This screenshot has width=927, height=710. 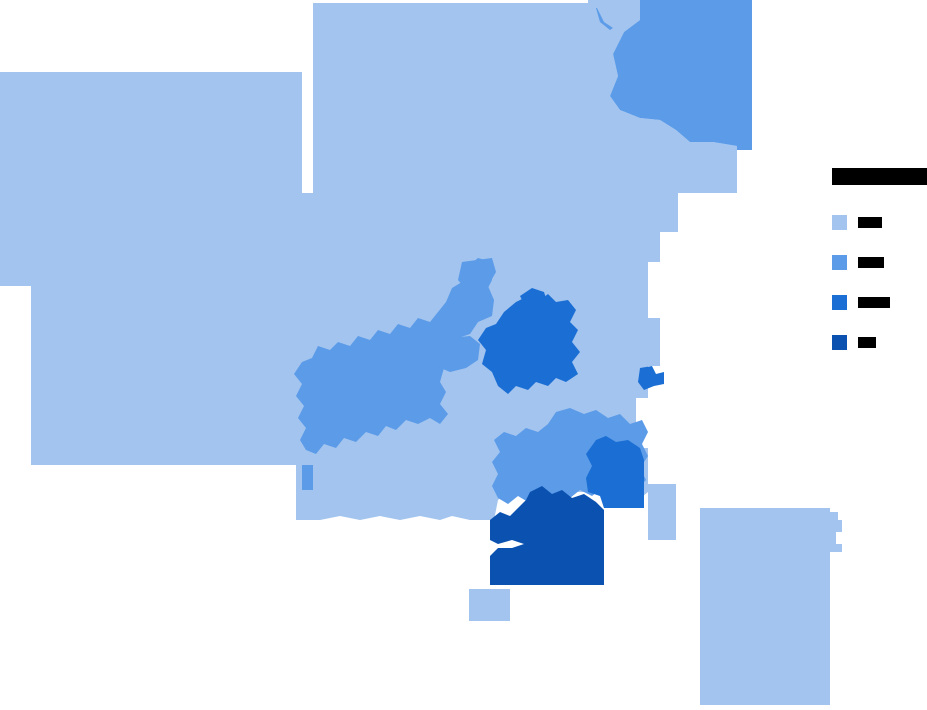 I want to click on region-west-small-rect, so click(x=307, y=477).